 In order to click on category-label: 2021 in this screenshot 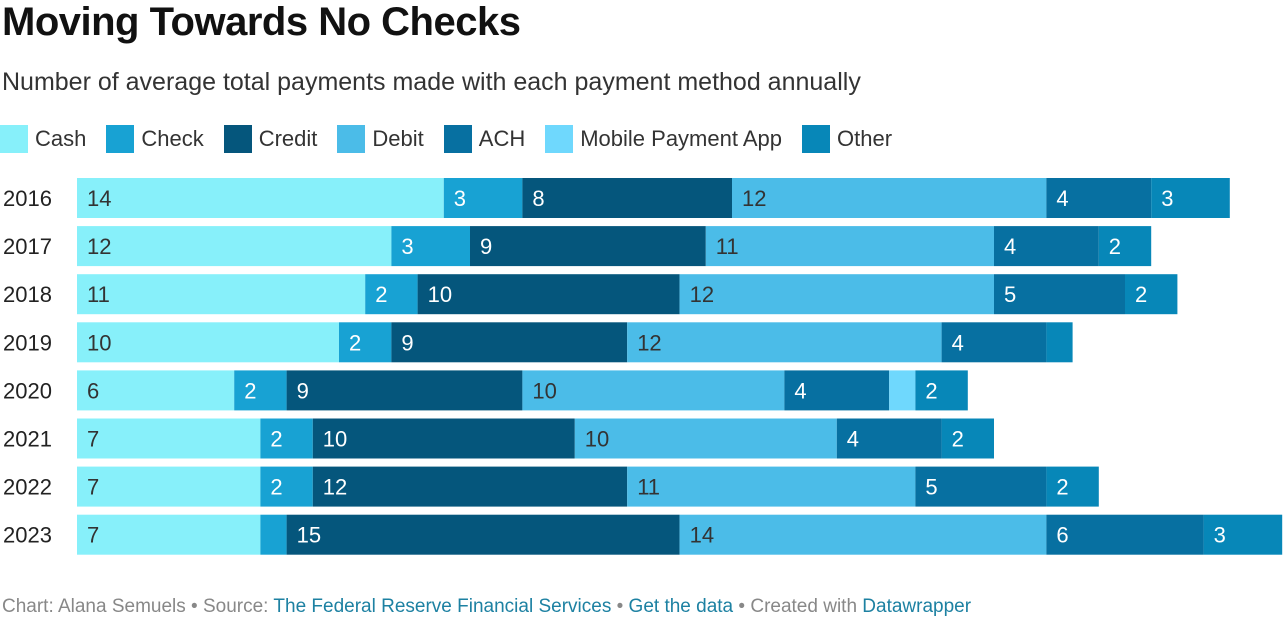, I will do `click(27, 439)`.